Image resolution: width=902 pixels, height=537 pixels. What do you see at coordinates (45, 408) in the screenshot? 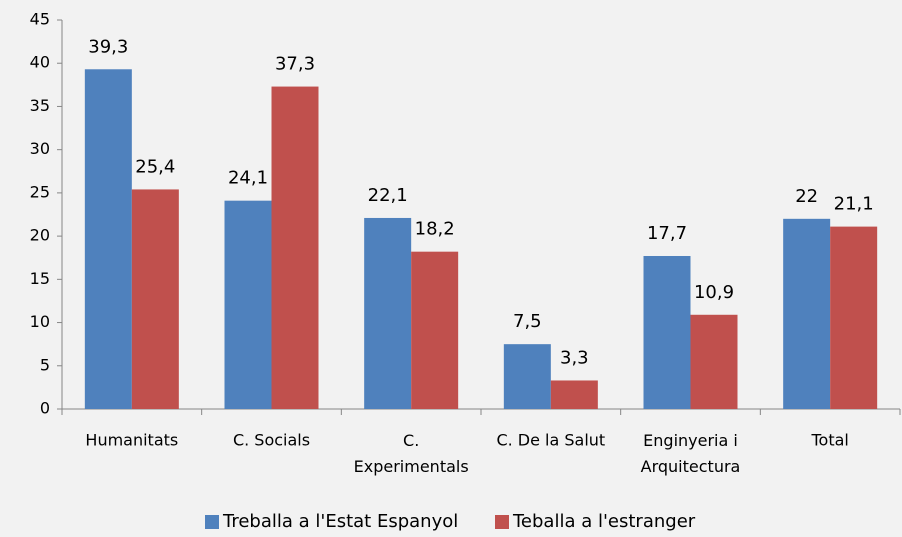
I see `y-tick-label: 0` at bounding box center [45, 408].